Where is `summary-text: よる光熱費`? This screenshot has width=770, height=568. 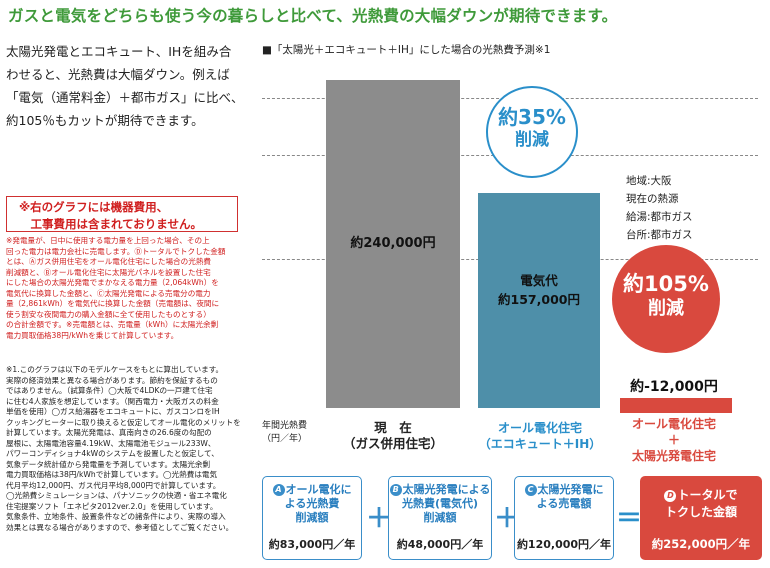
summary-text: よる光熱費 is located at coordinates (312, 503).